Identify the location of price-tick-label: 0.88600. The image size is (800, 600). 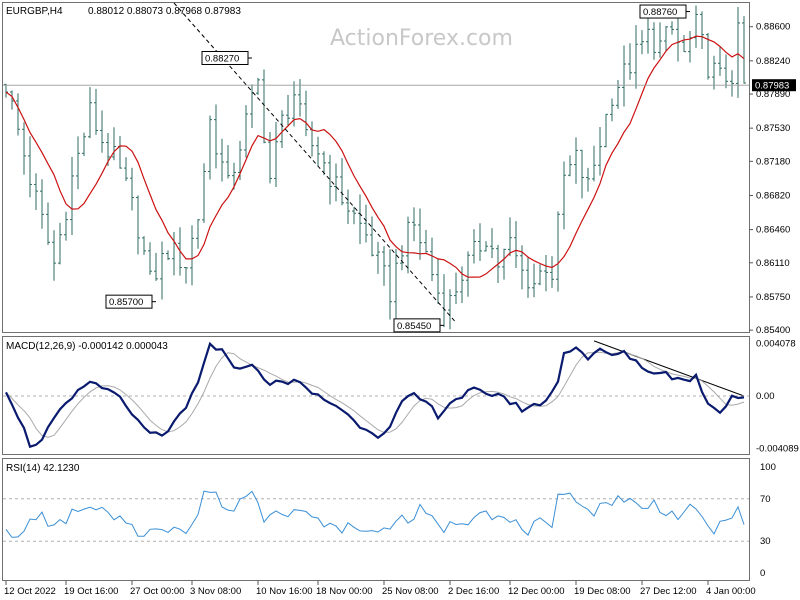
(773, 27).